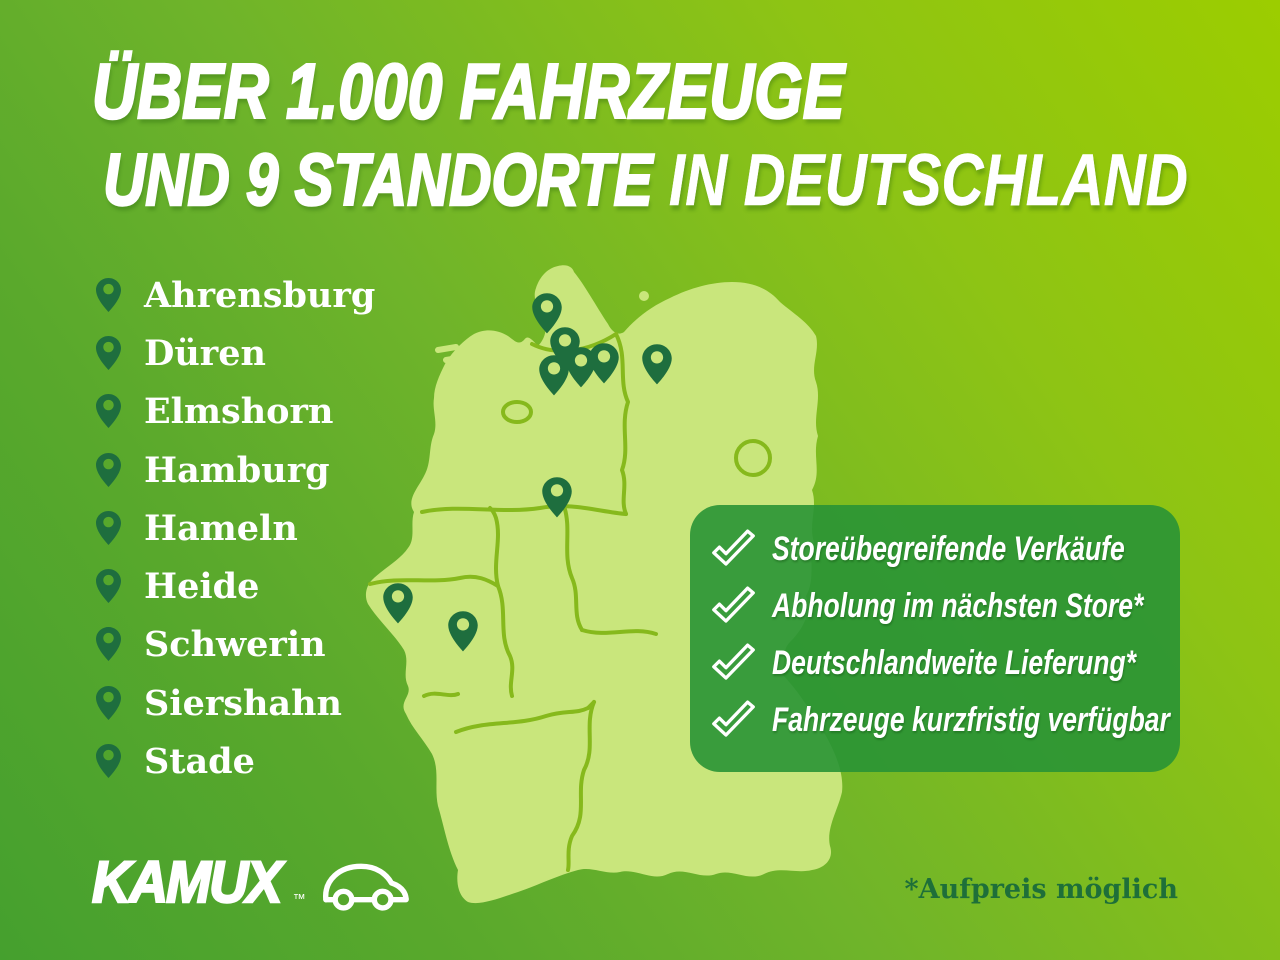  Describe the element at coordinates (948, 548) in the screenshot. I see `benefit-label: Storeübegreifende Verkäufe` at that location.